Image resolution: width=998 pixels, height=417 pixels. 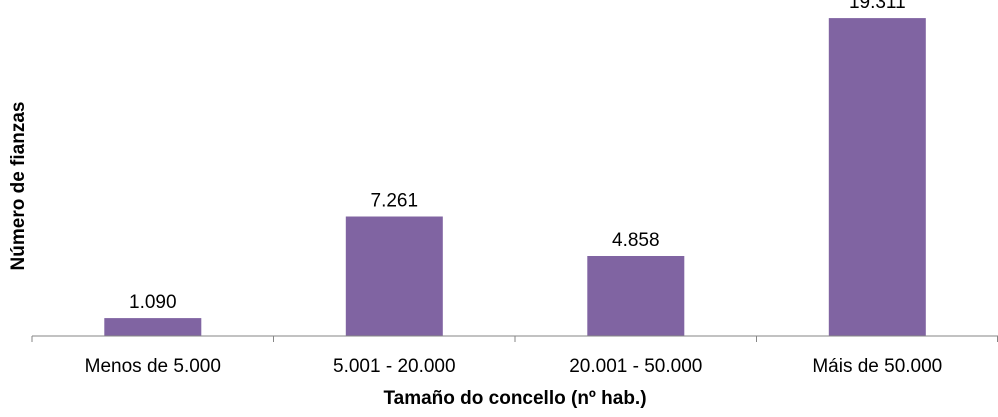 What do you see at coordinates (514, 339) in the screenshot?
I see `x-ticks-group` at bounding box center [514, 339].